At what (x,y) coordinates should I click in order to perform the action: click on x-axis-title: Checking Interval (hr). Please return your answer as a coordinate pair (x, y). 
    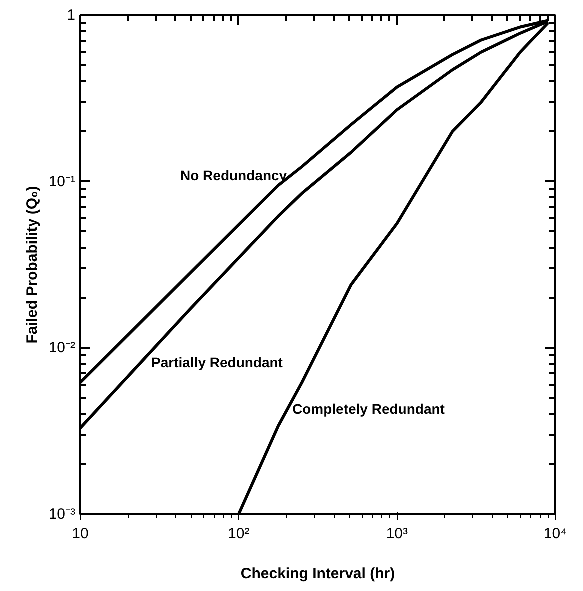
    Looking at the image, I should click on (318, 574).